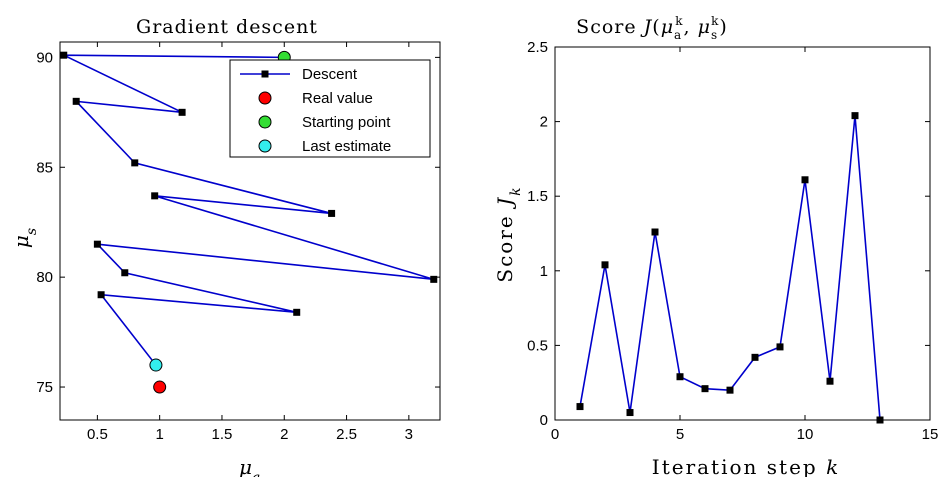 This screenshot has width=943, height=477. I want to click on x-tick-label: 3, so click(409, 434).